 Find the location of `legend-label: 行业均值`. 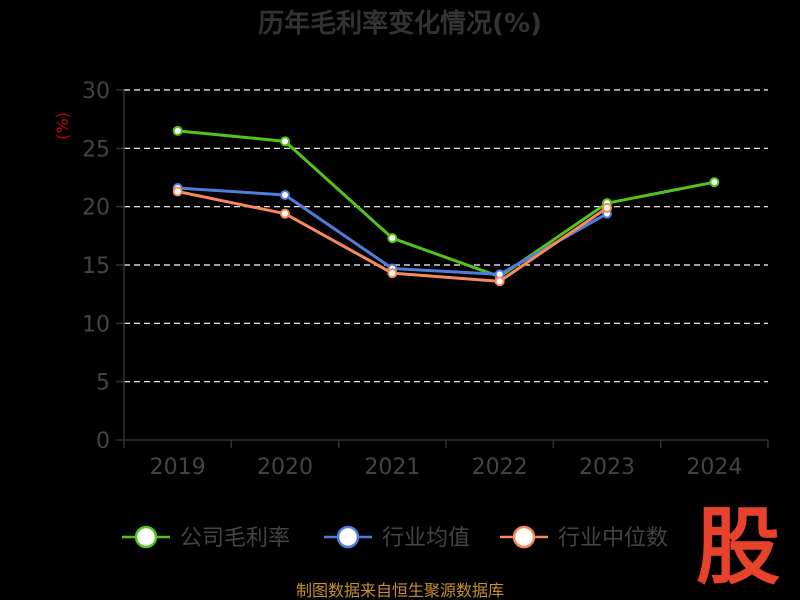

legend-label: 行业均值 is located at coordinates (426, 538).